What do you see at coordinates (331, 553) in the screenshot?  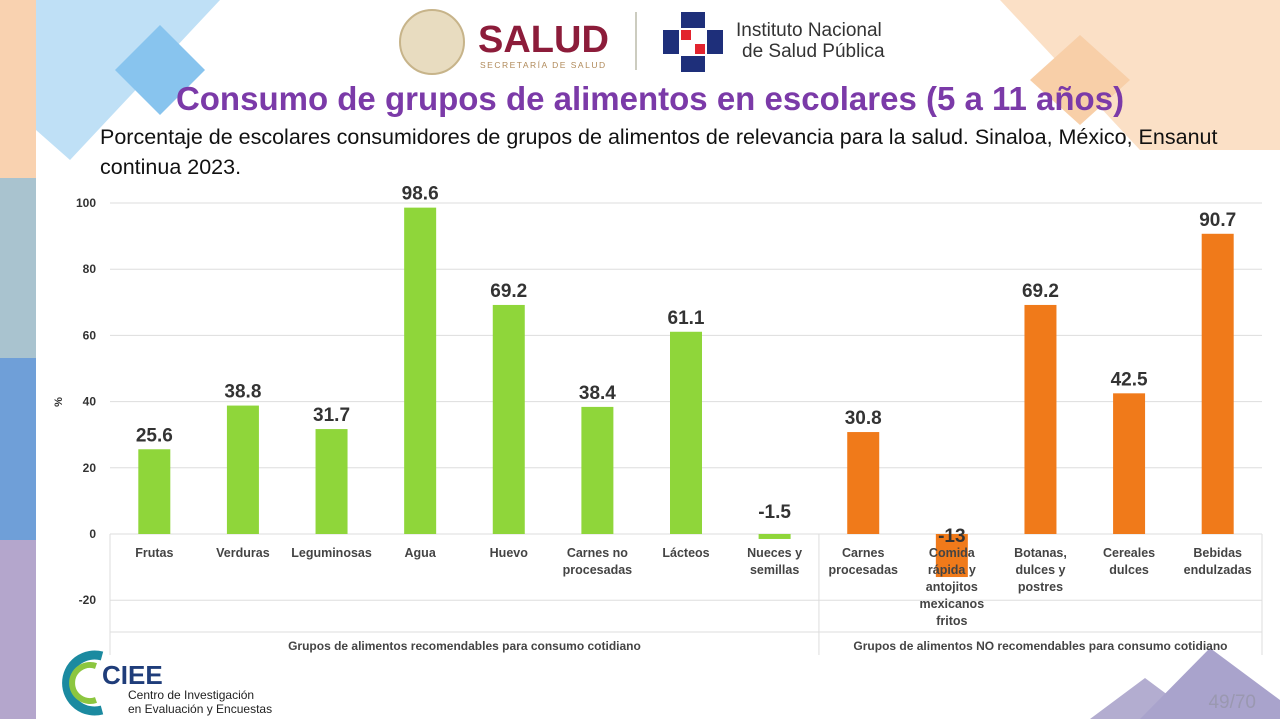 I see `x-tick-label: Leguminosas` at bounding box center [331, 553].